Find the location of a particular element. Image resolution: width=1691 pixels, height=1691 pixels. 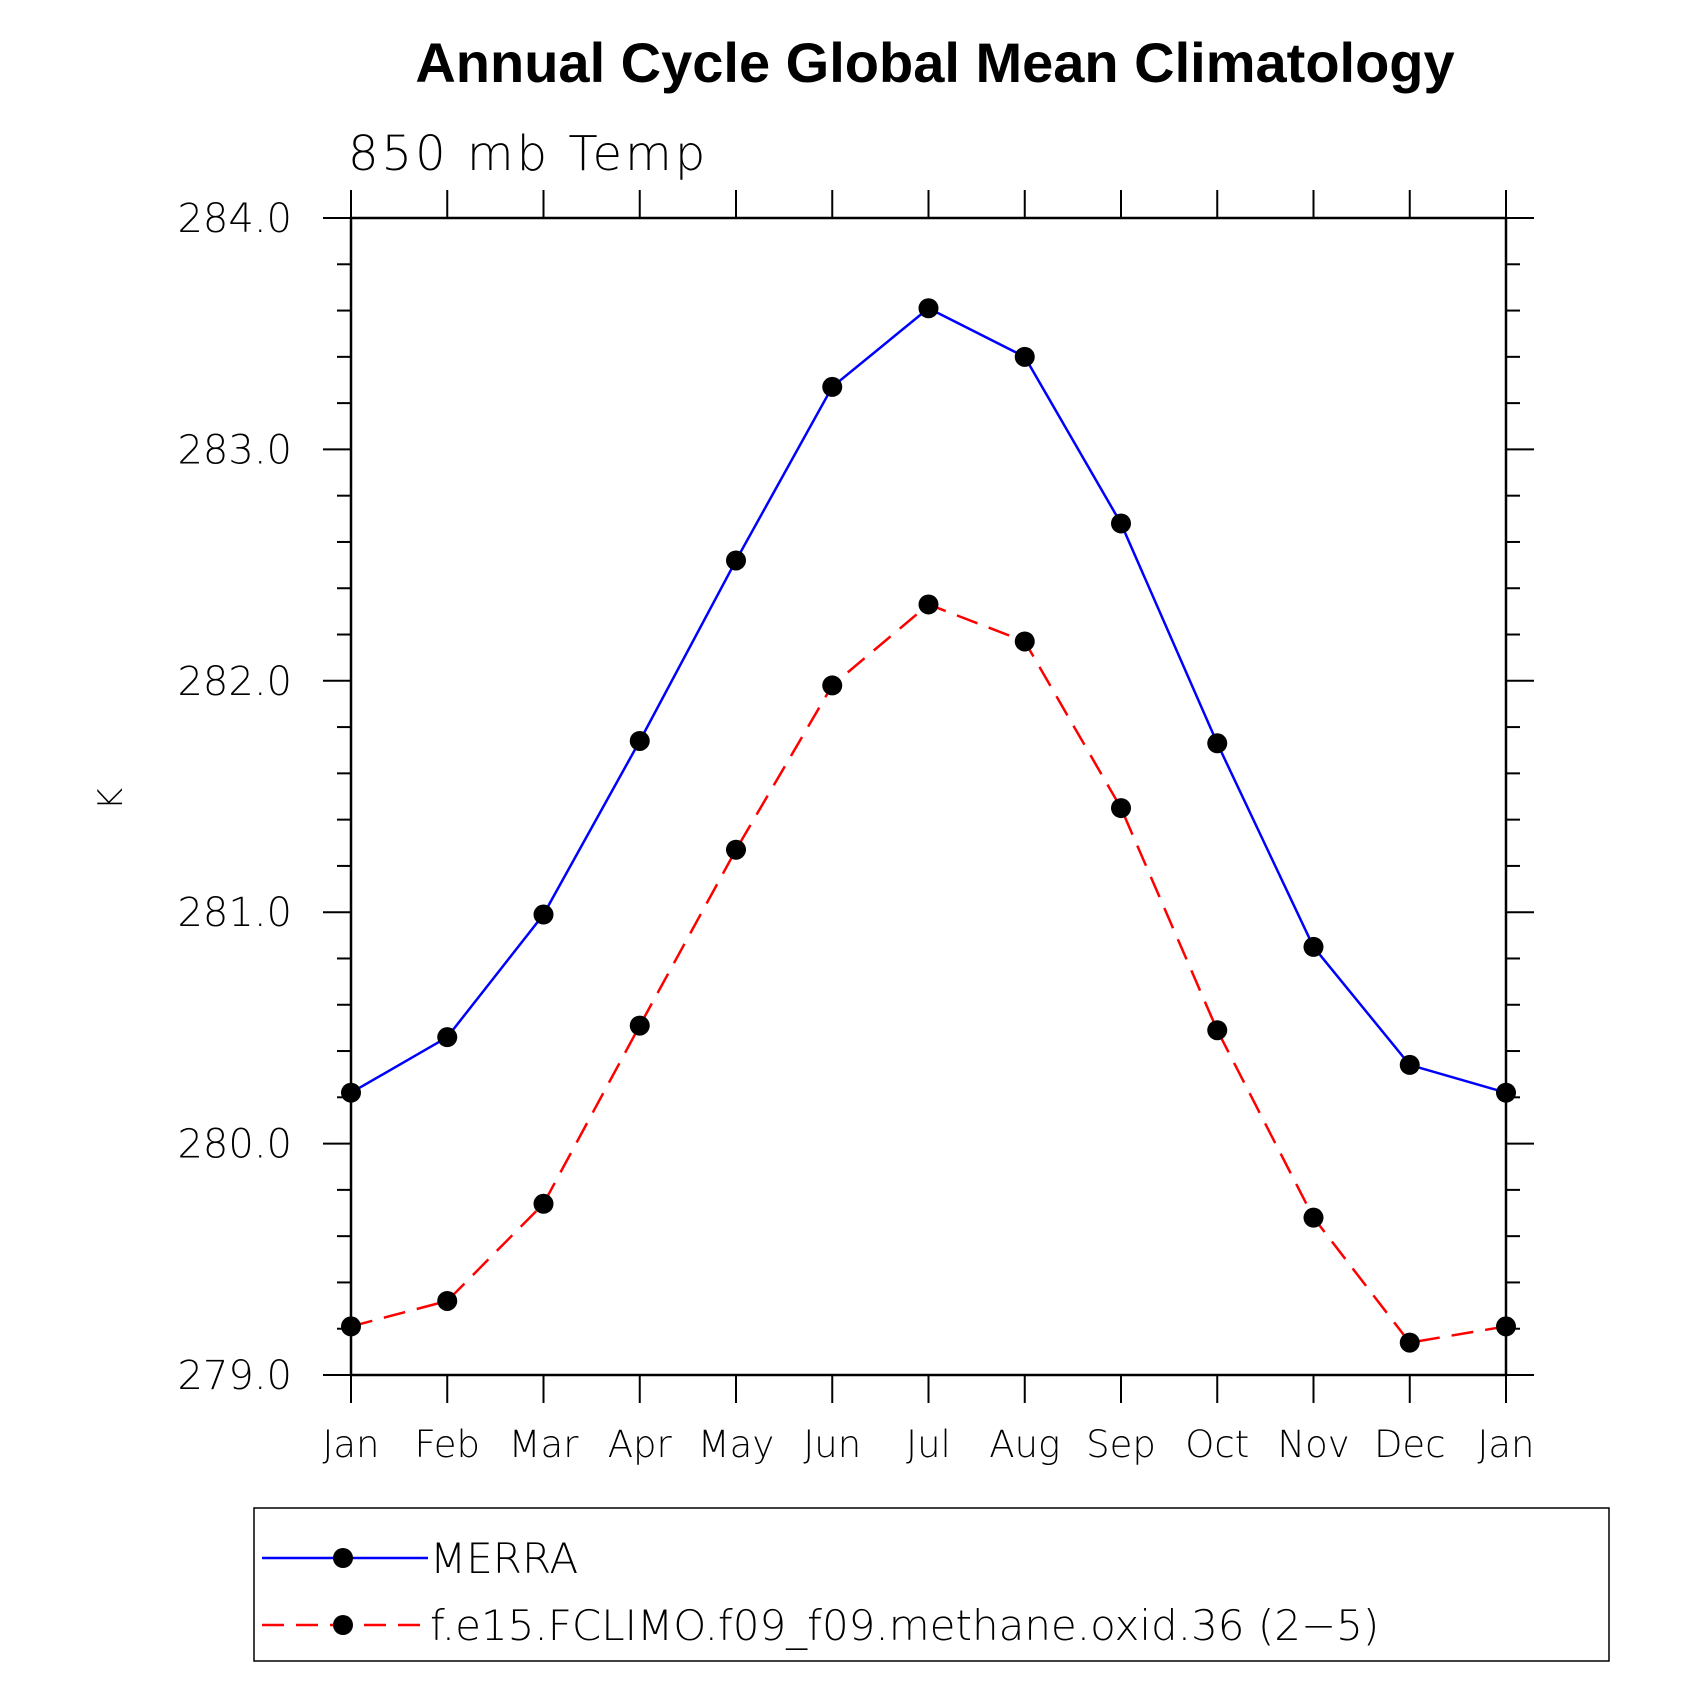

x-tick-label: Jul is located at coordinates (928, 1444).